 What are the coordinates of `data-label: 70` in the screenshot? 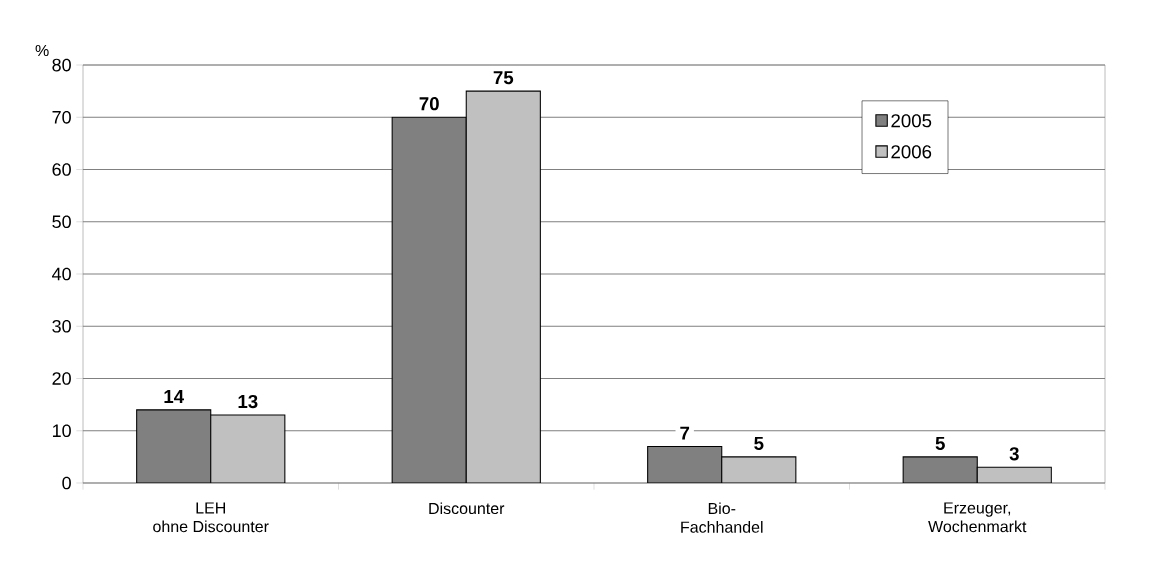 It's located at (429, 104).